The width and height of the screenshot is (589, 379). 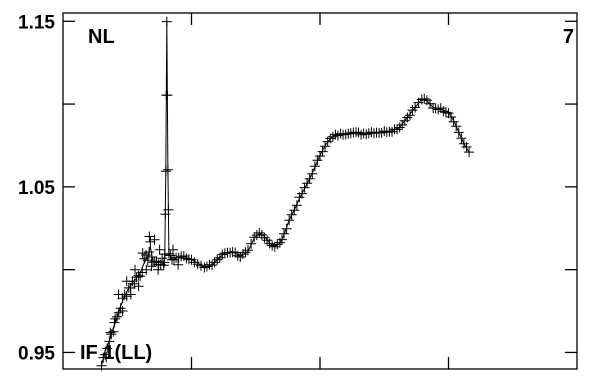 What do you see at coordinates (36, 22) in the screenshot?
I see `y-tick-label: 1.15` at bounding box center [36, 22].